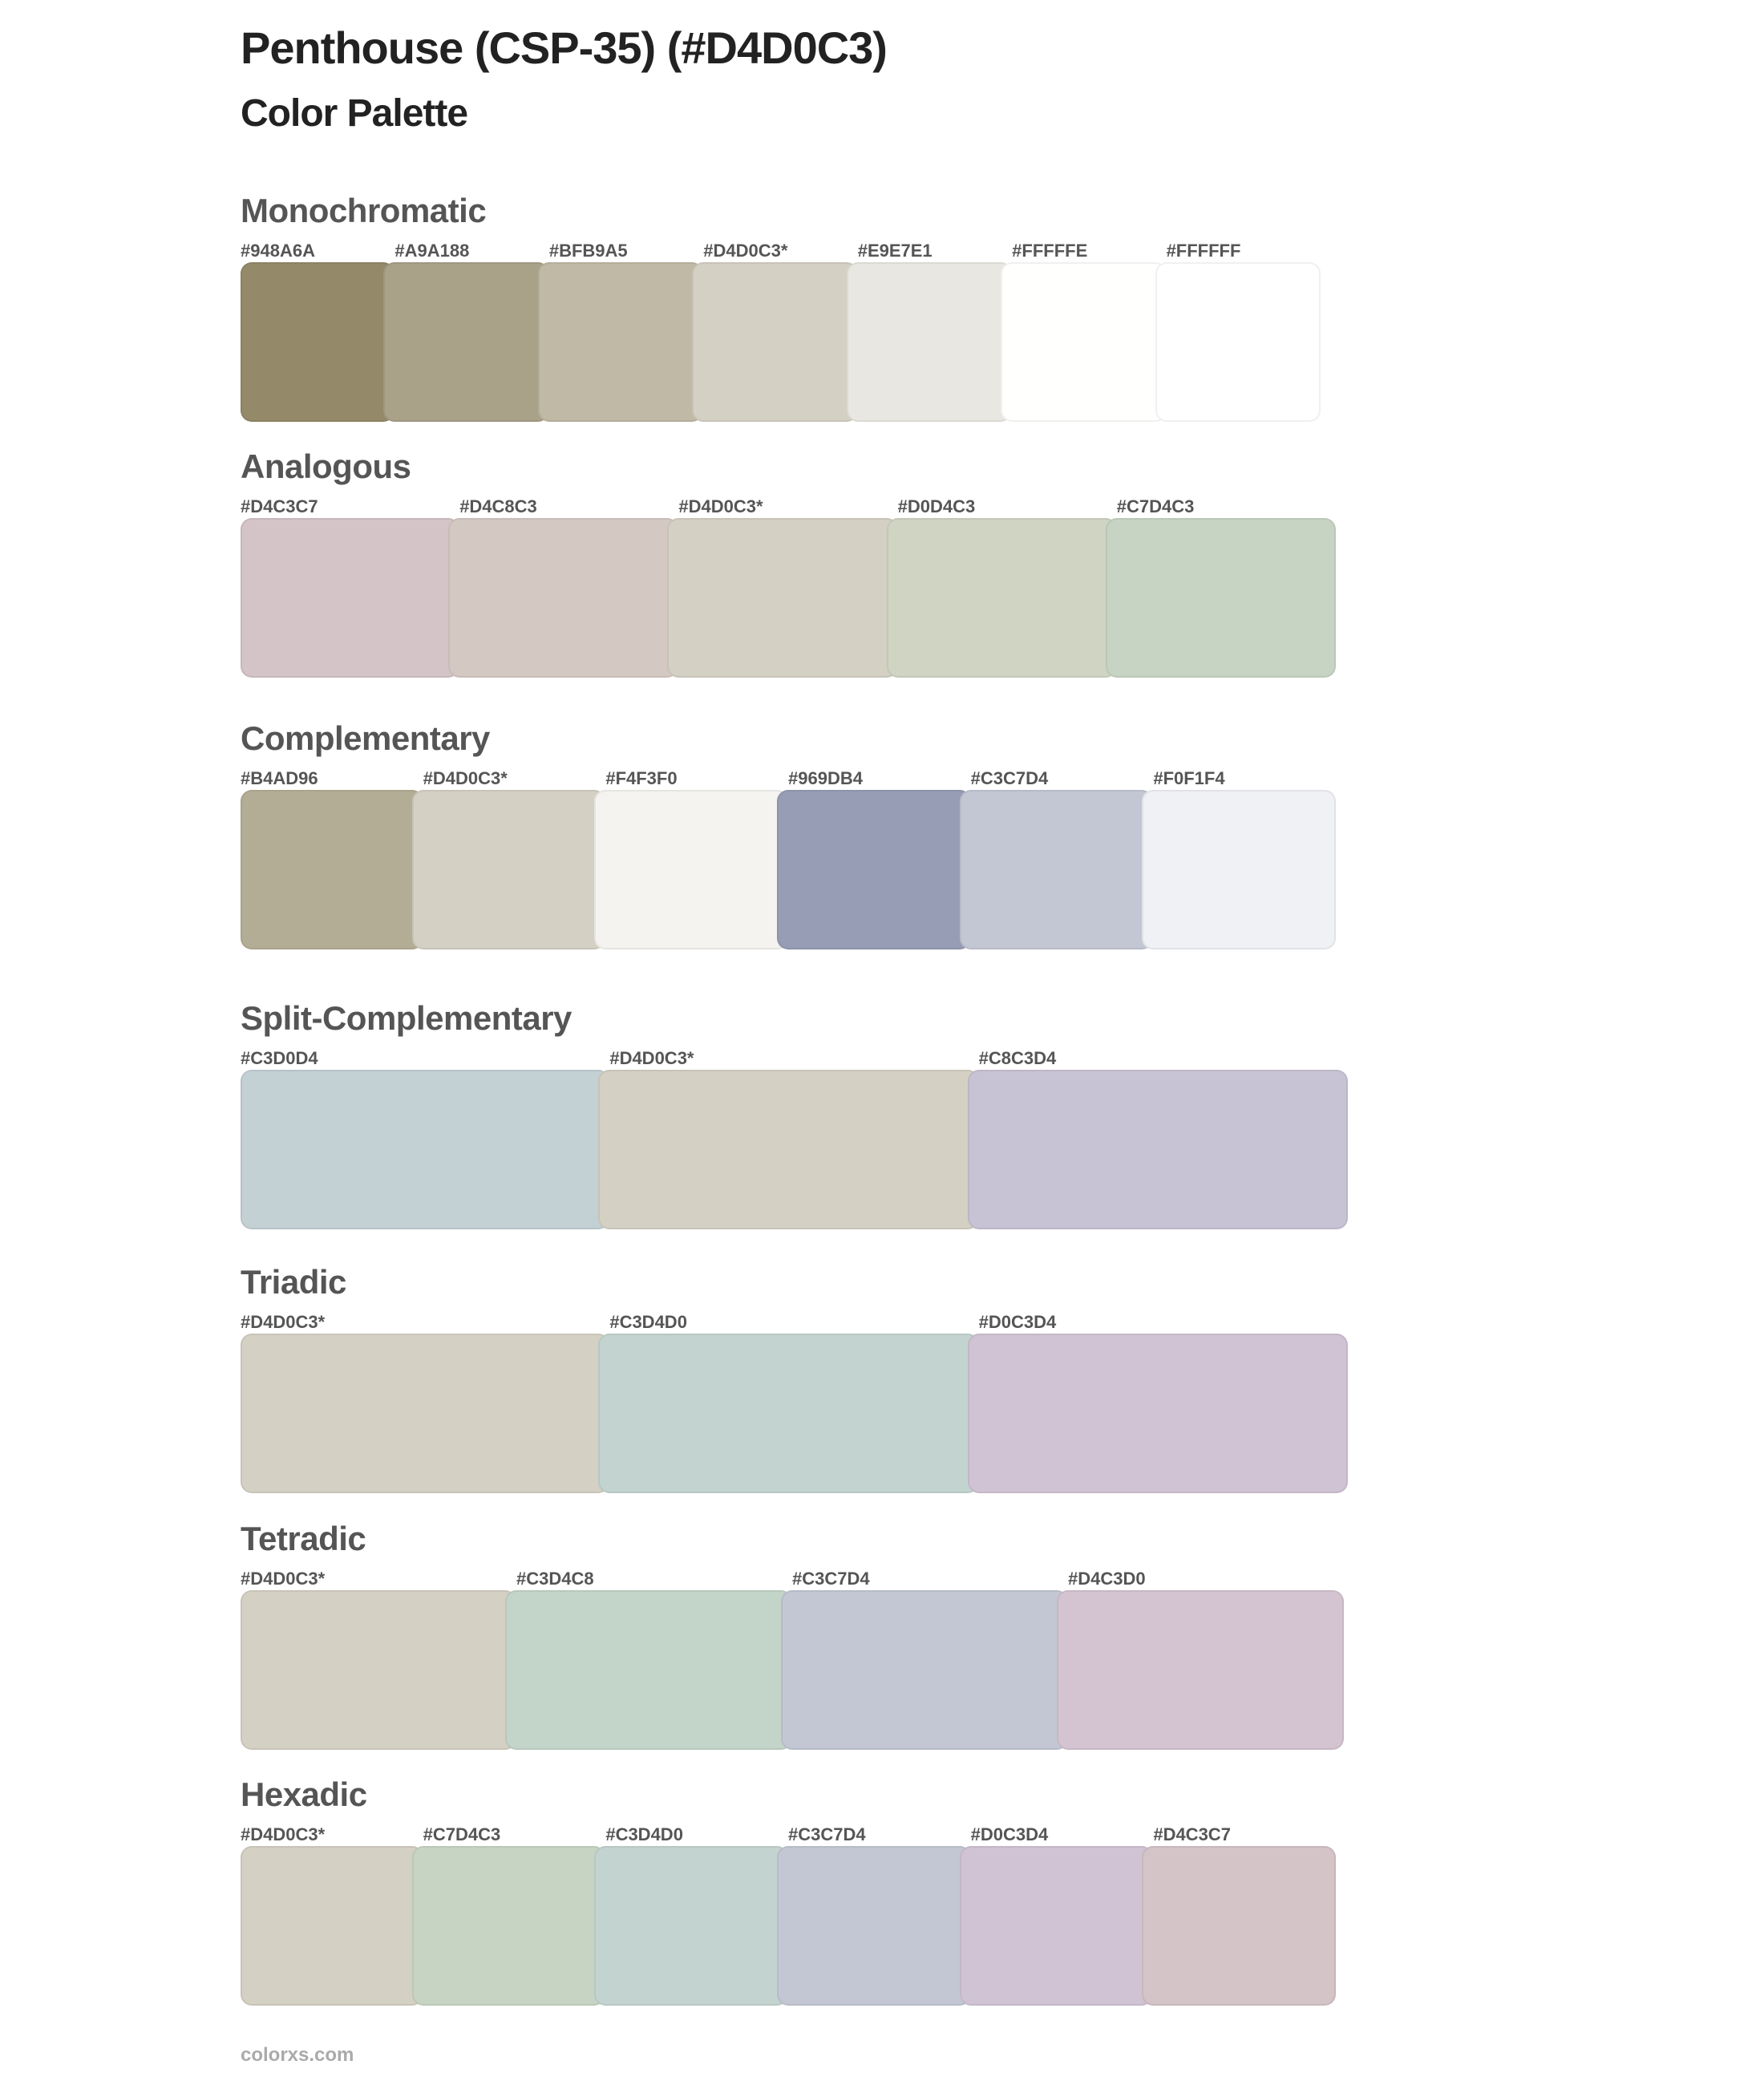 The height and width of the screenshot is (2085, 1764). What do you see at coordinates (354, 113) in the screenshot?
I see `page-subtitle: Color Palette` at bounding box center [354, 113].